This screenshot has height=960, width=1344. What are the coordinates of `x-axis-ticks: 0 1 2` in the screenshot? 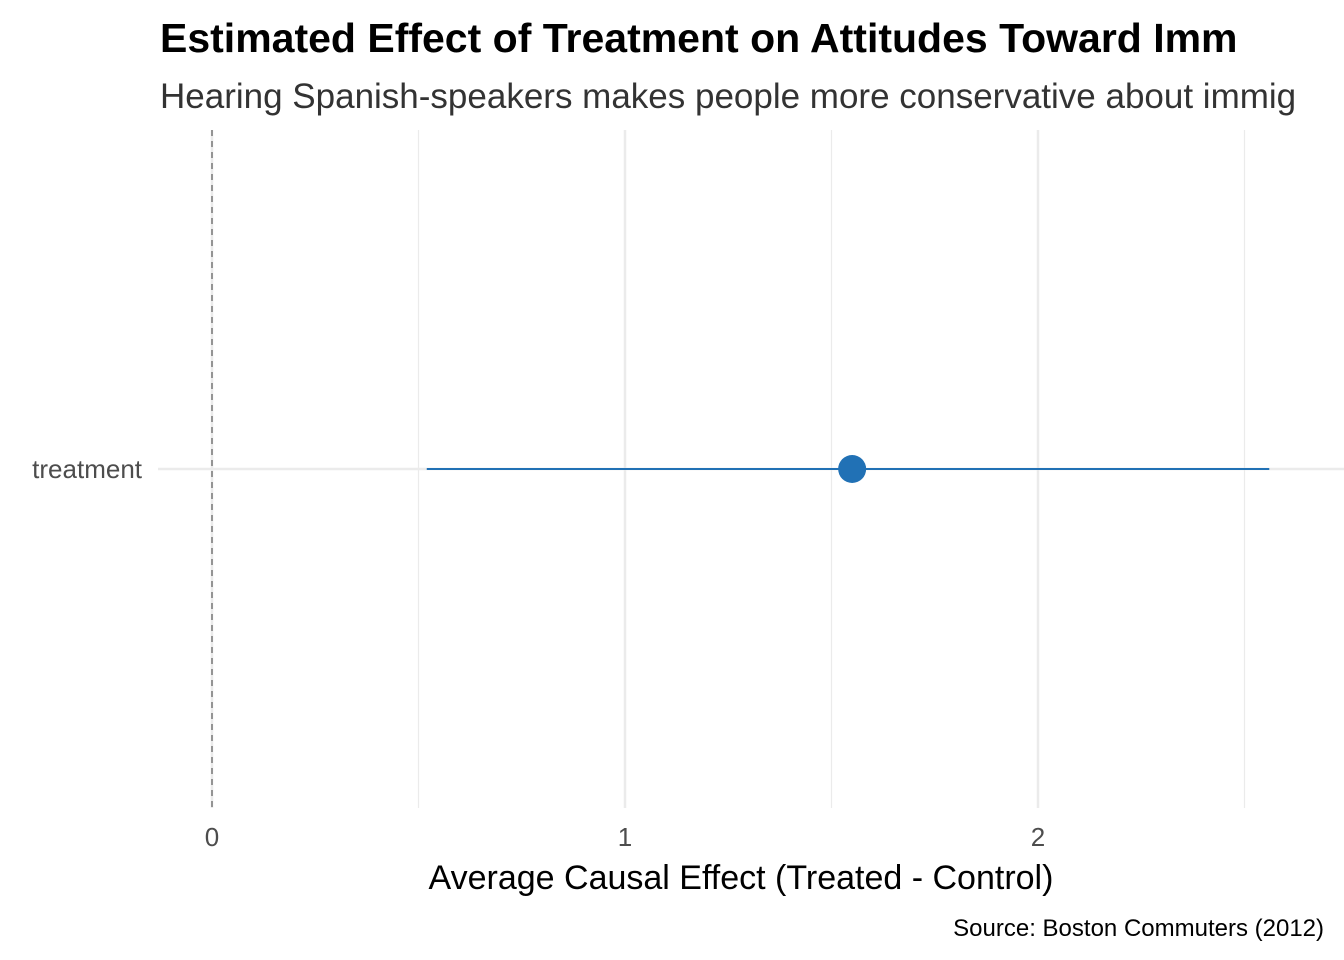 It's located at (625, 837).